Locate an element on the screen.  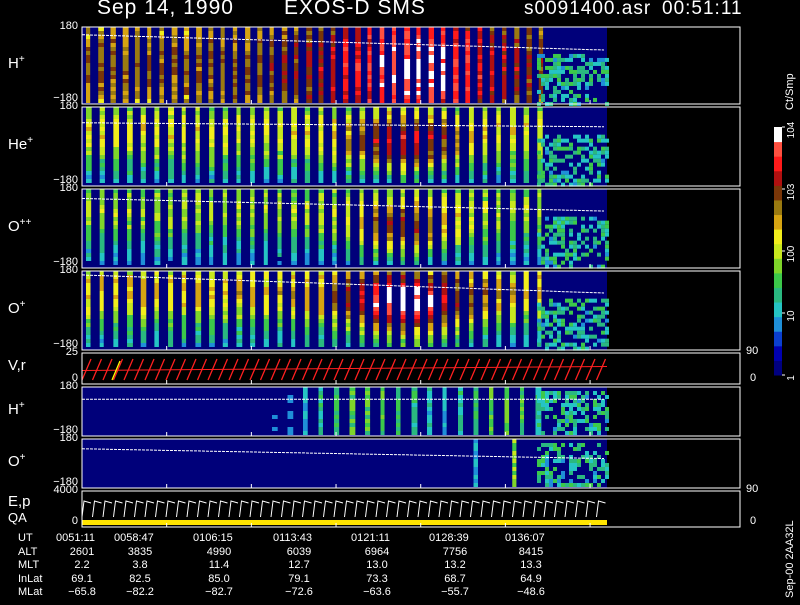
colorbar-segment is located at coordinates (778, 295).